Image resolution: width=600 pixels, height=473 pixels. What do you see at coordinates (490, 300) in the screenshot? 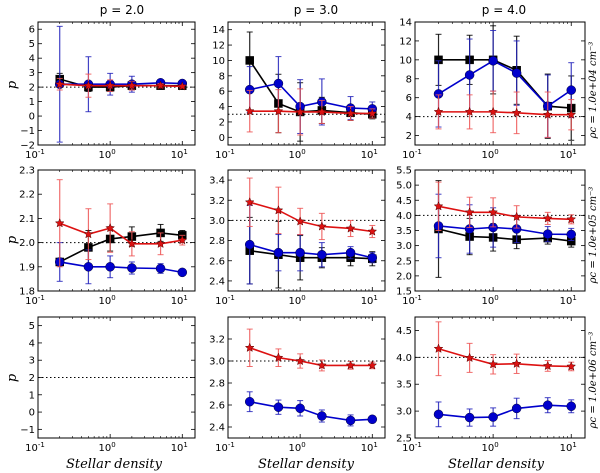
I see `x-tick-label: 10⁰` at bounding box center [490, 300].